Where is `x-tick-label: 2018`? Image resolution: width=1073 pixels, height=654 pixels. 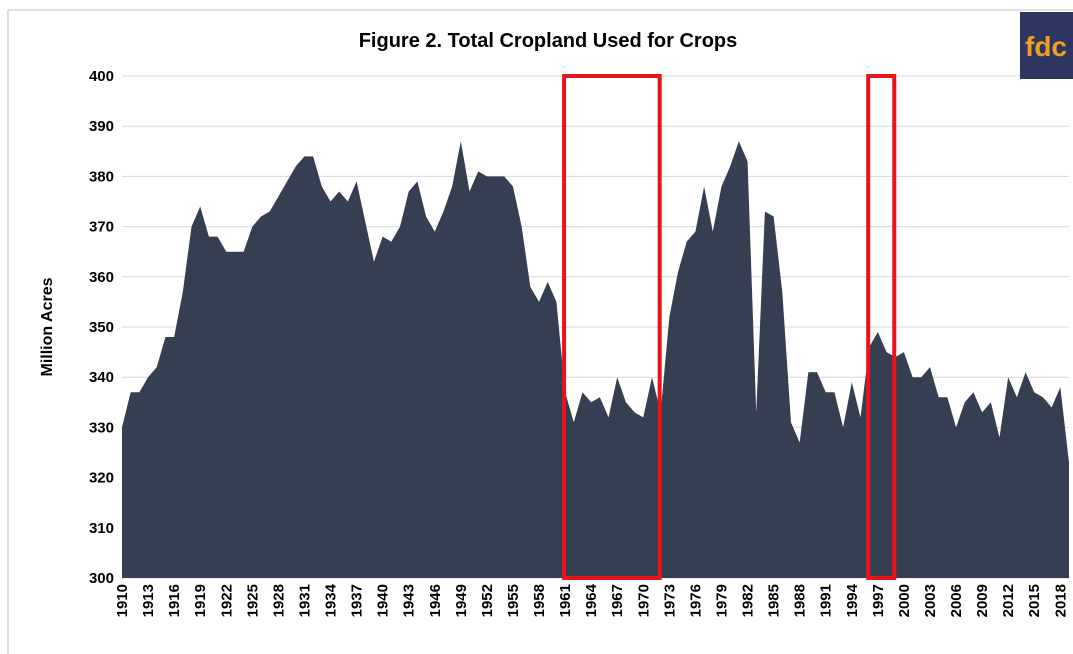
x-tick-label: 2018 is located at coordinates (1060, 600).